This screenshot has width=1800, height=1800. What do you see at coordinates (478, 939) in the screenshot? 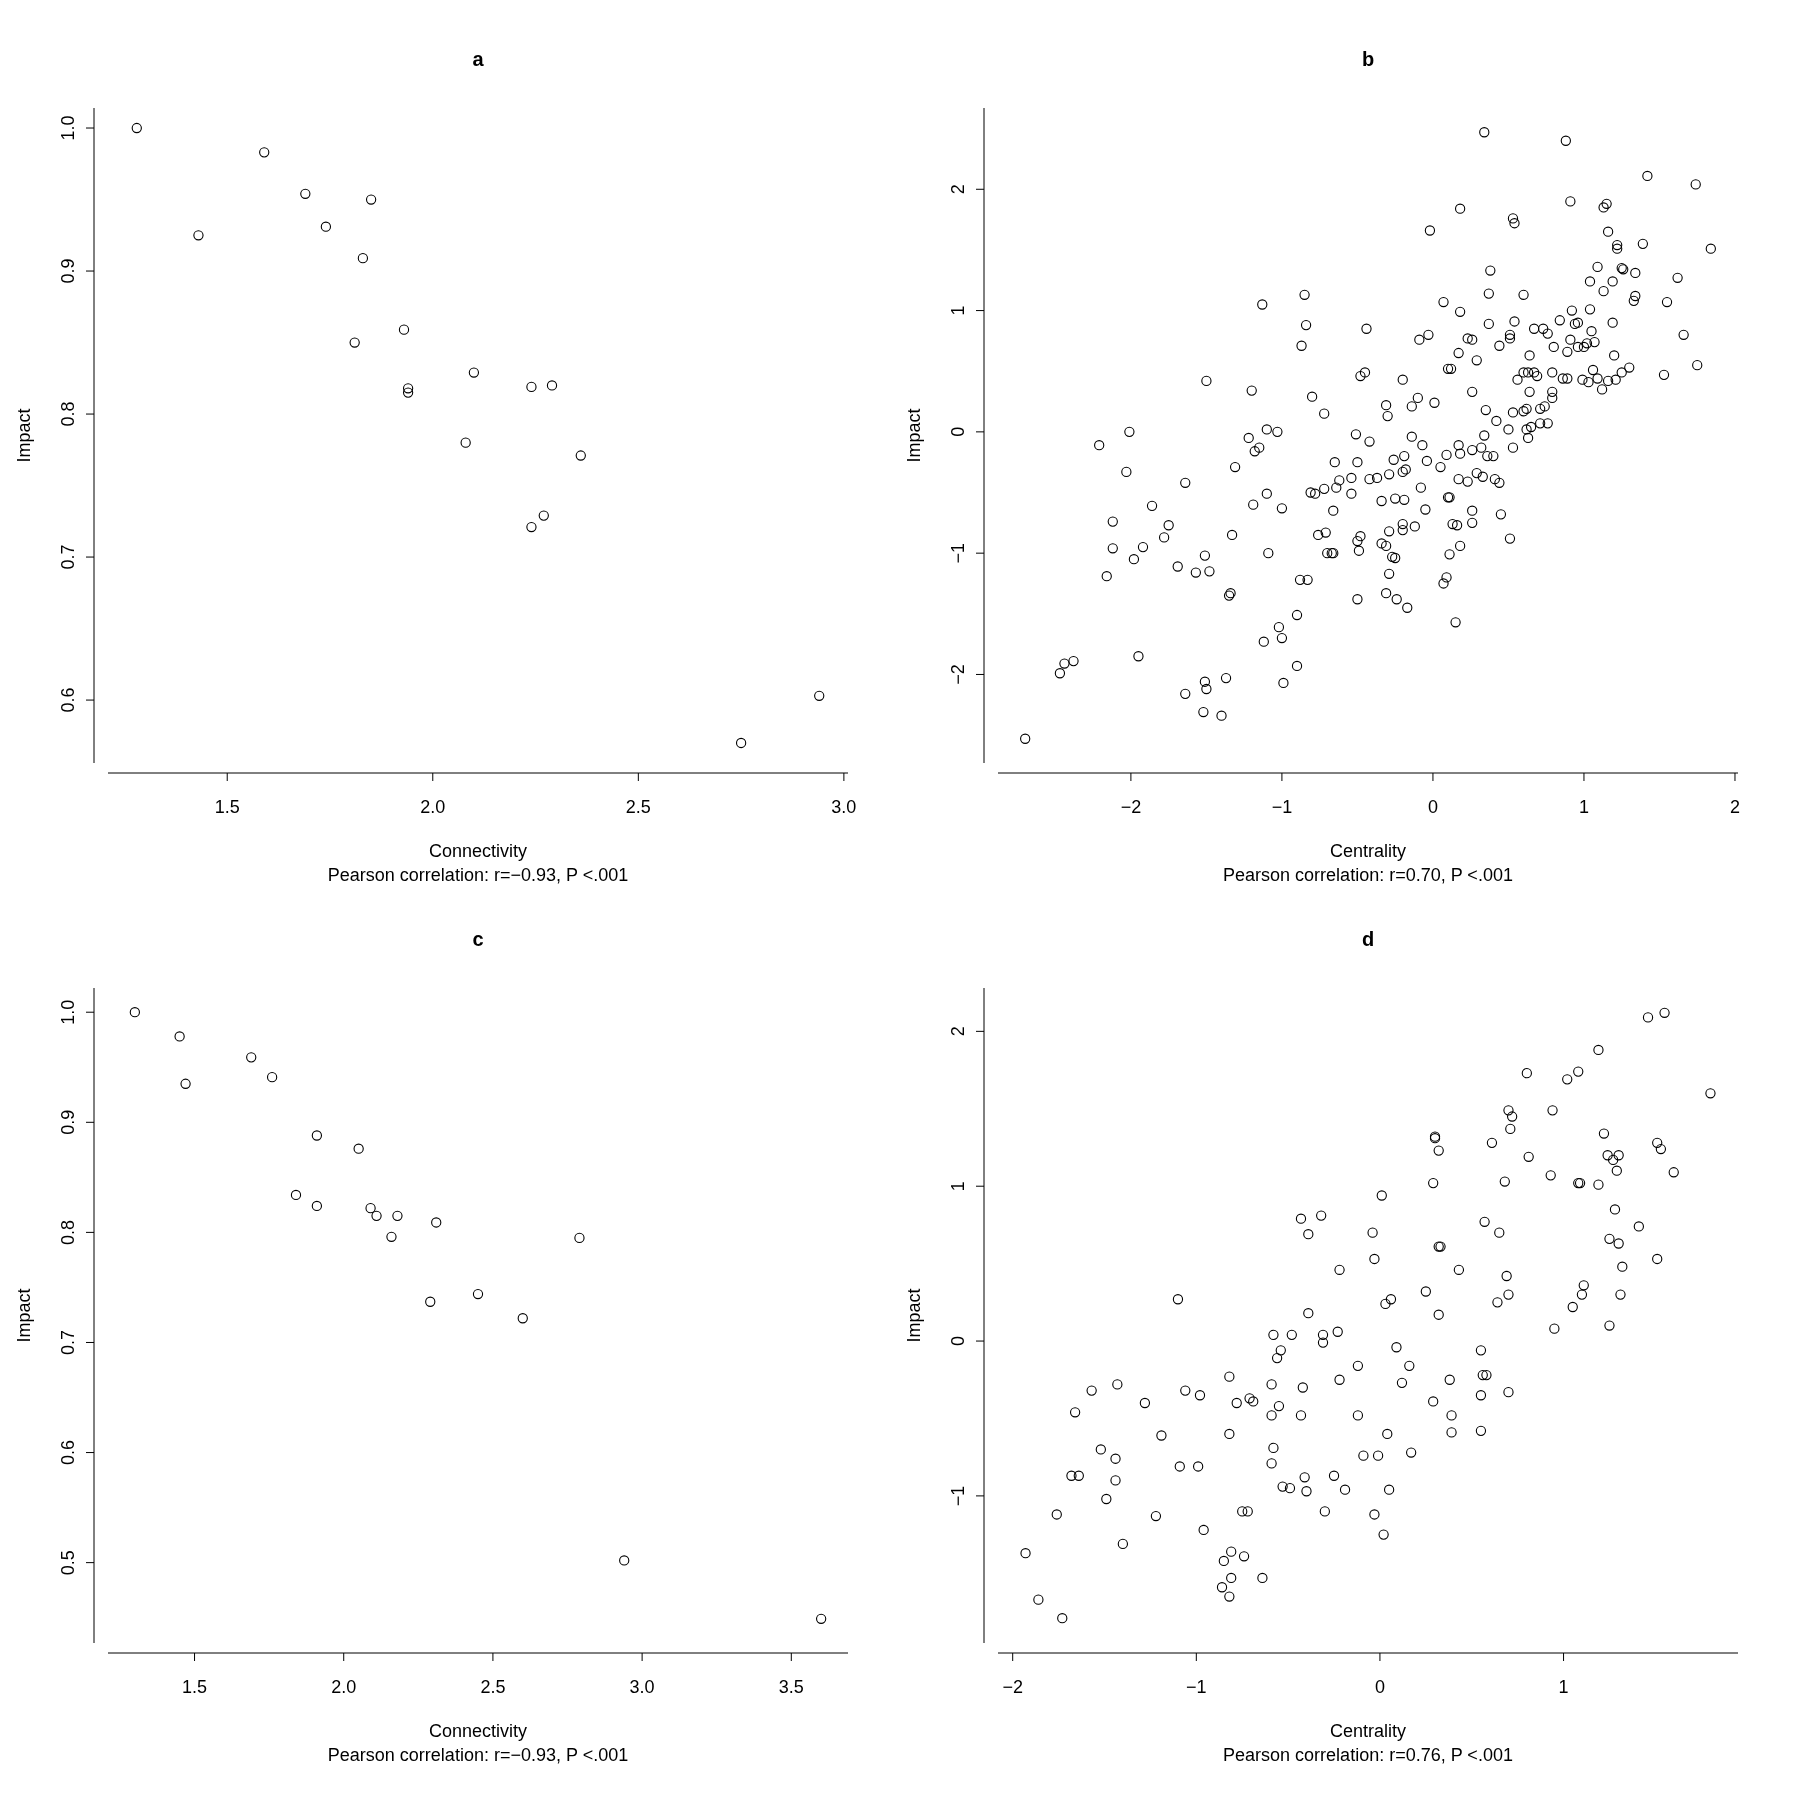
I see `chart-title: c` at bounding box center [478, 939].